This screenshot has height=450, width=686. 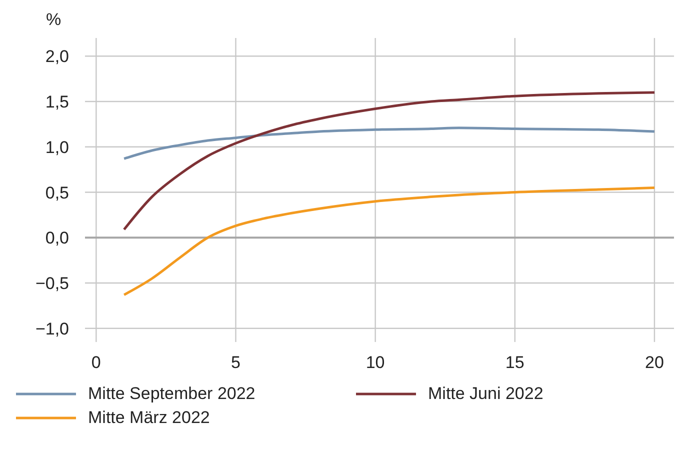 I want to click on y-tick-label: −1,0, so click(x=52, y=328).